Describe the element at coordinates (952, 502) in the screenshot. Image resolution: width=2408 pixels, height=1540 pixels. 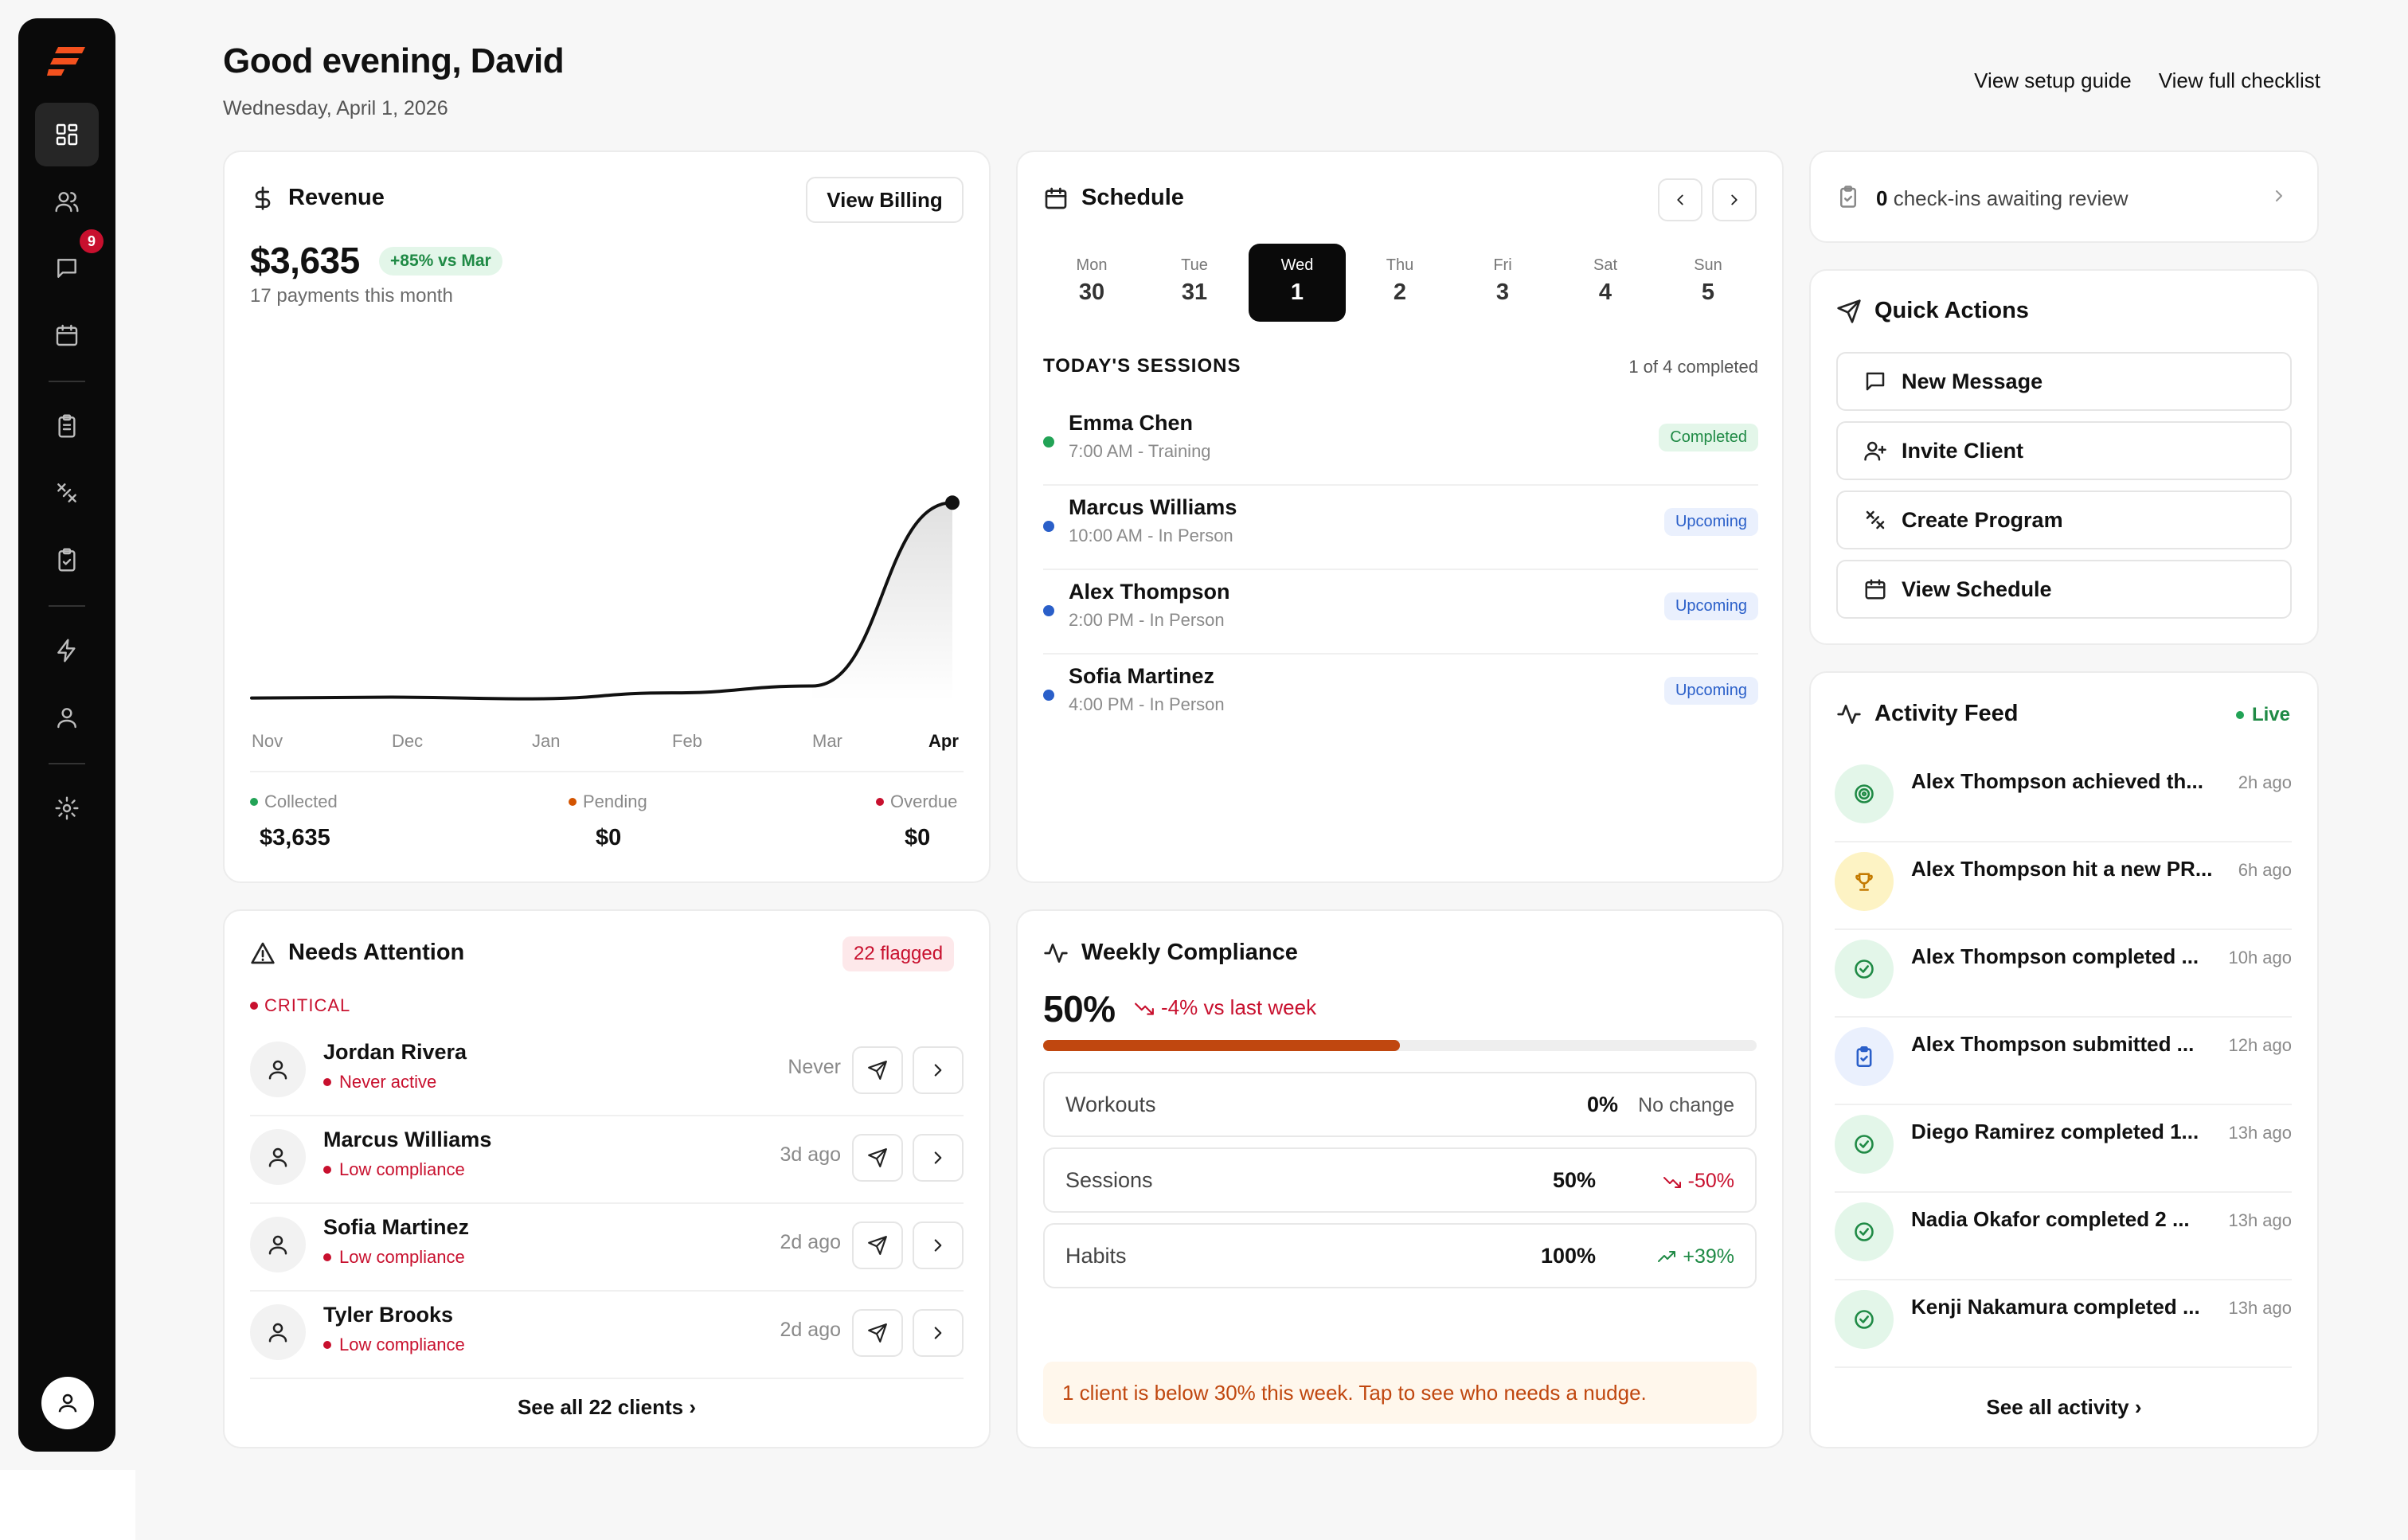
I see `revenue-last-point` at that location.